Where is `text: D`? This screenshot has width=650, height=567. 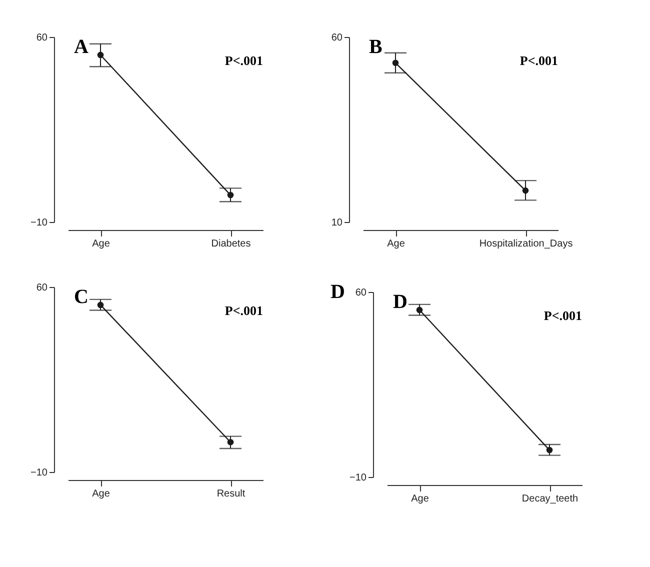 text: D is located at coordinates (337, 292).